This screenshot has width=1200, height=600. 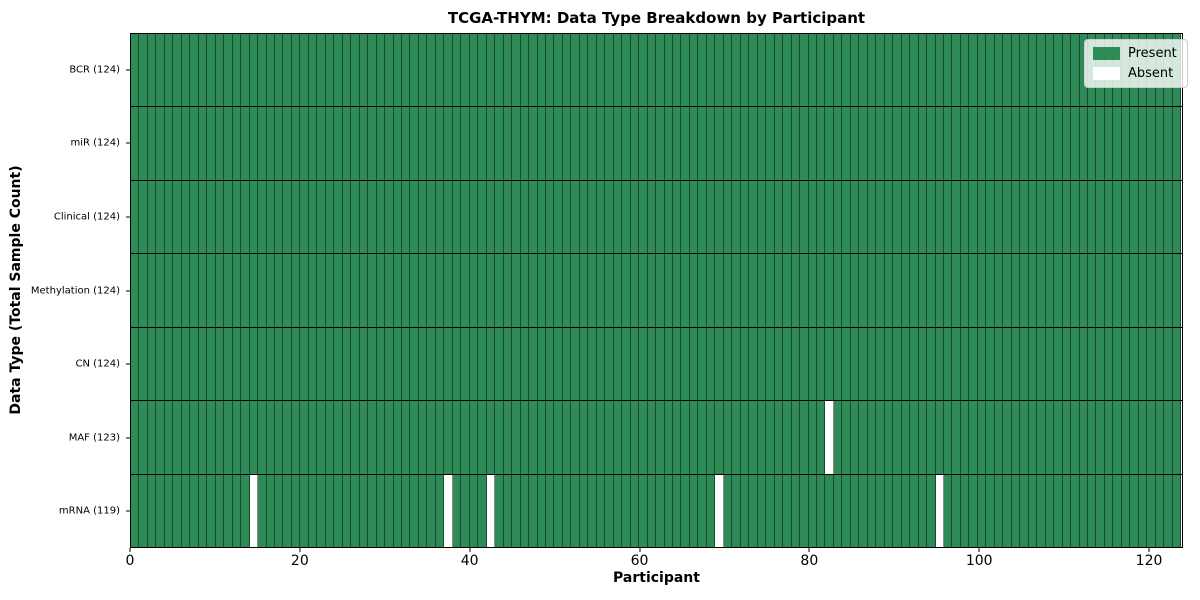 I want to click on y-tick-label: Clinical (124), so click(x=86, y=217).